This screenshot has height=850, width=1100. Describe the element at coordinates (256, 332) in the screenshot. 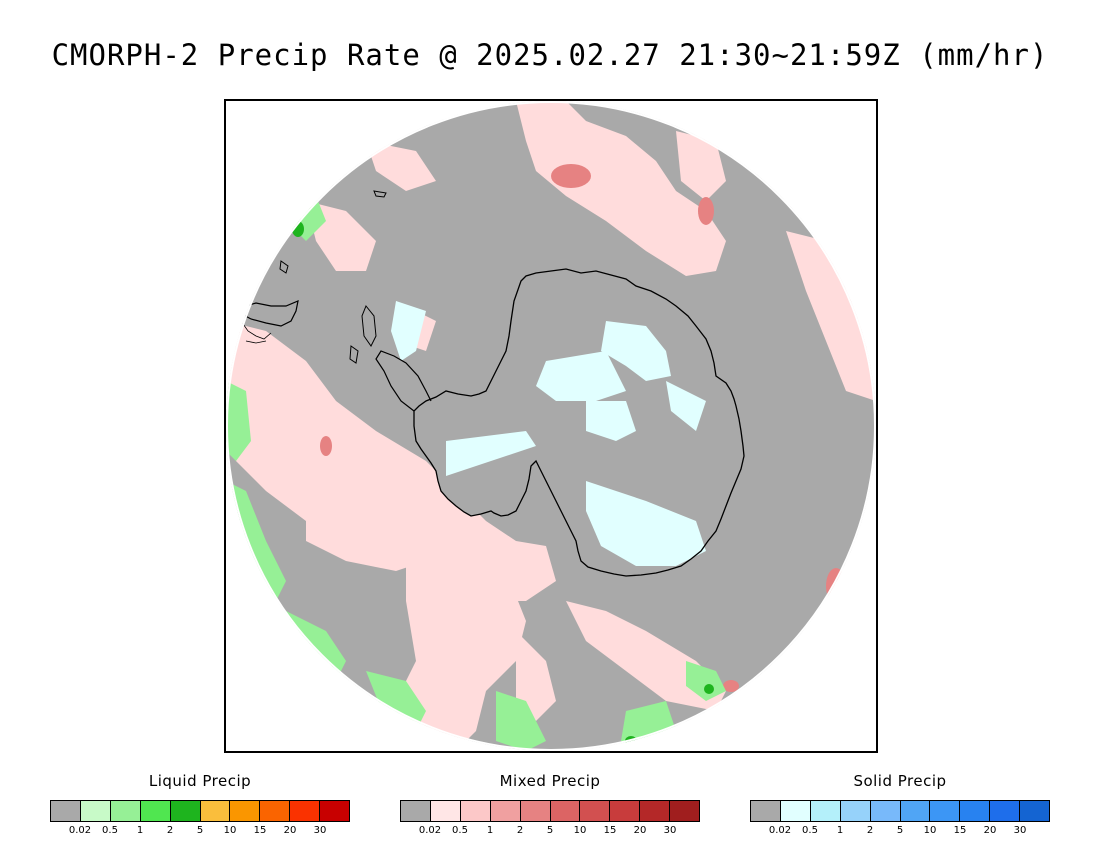

I see `archipelago-outlines` at that location.